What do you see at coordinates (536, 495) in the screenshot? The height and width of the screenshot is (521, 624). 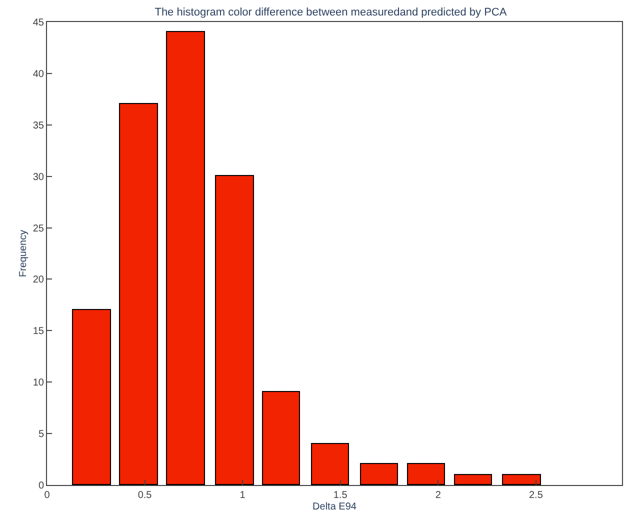 I see `x-tick-label: 2.5` at bounding box center [536, 495].